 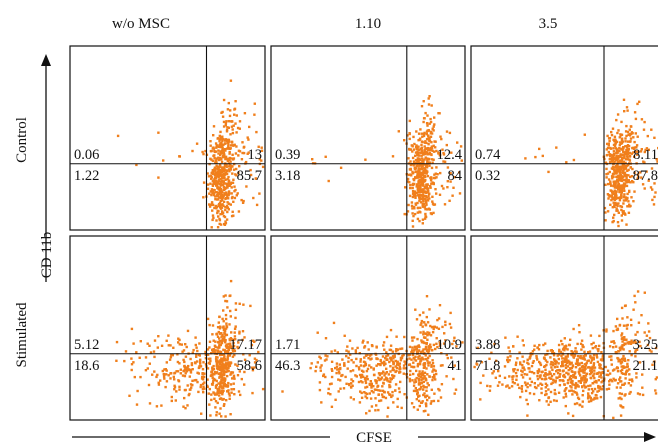 I want to click on y-axis-arrowhead, so click(x=46, y=60).